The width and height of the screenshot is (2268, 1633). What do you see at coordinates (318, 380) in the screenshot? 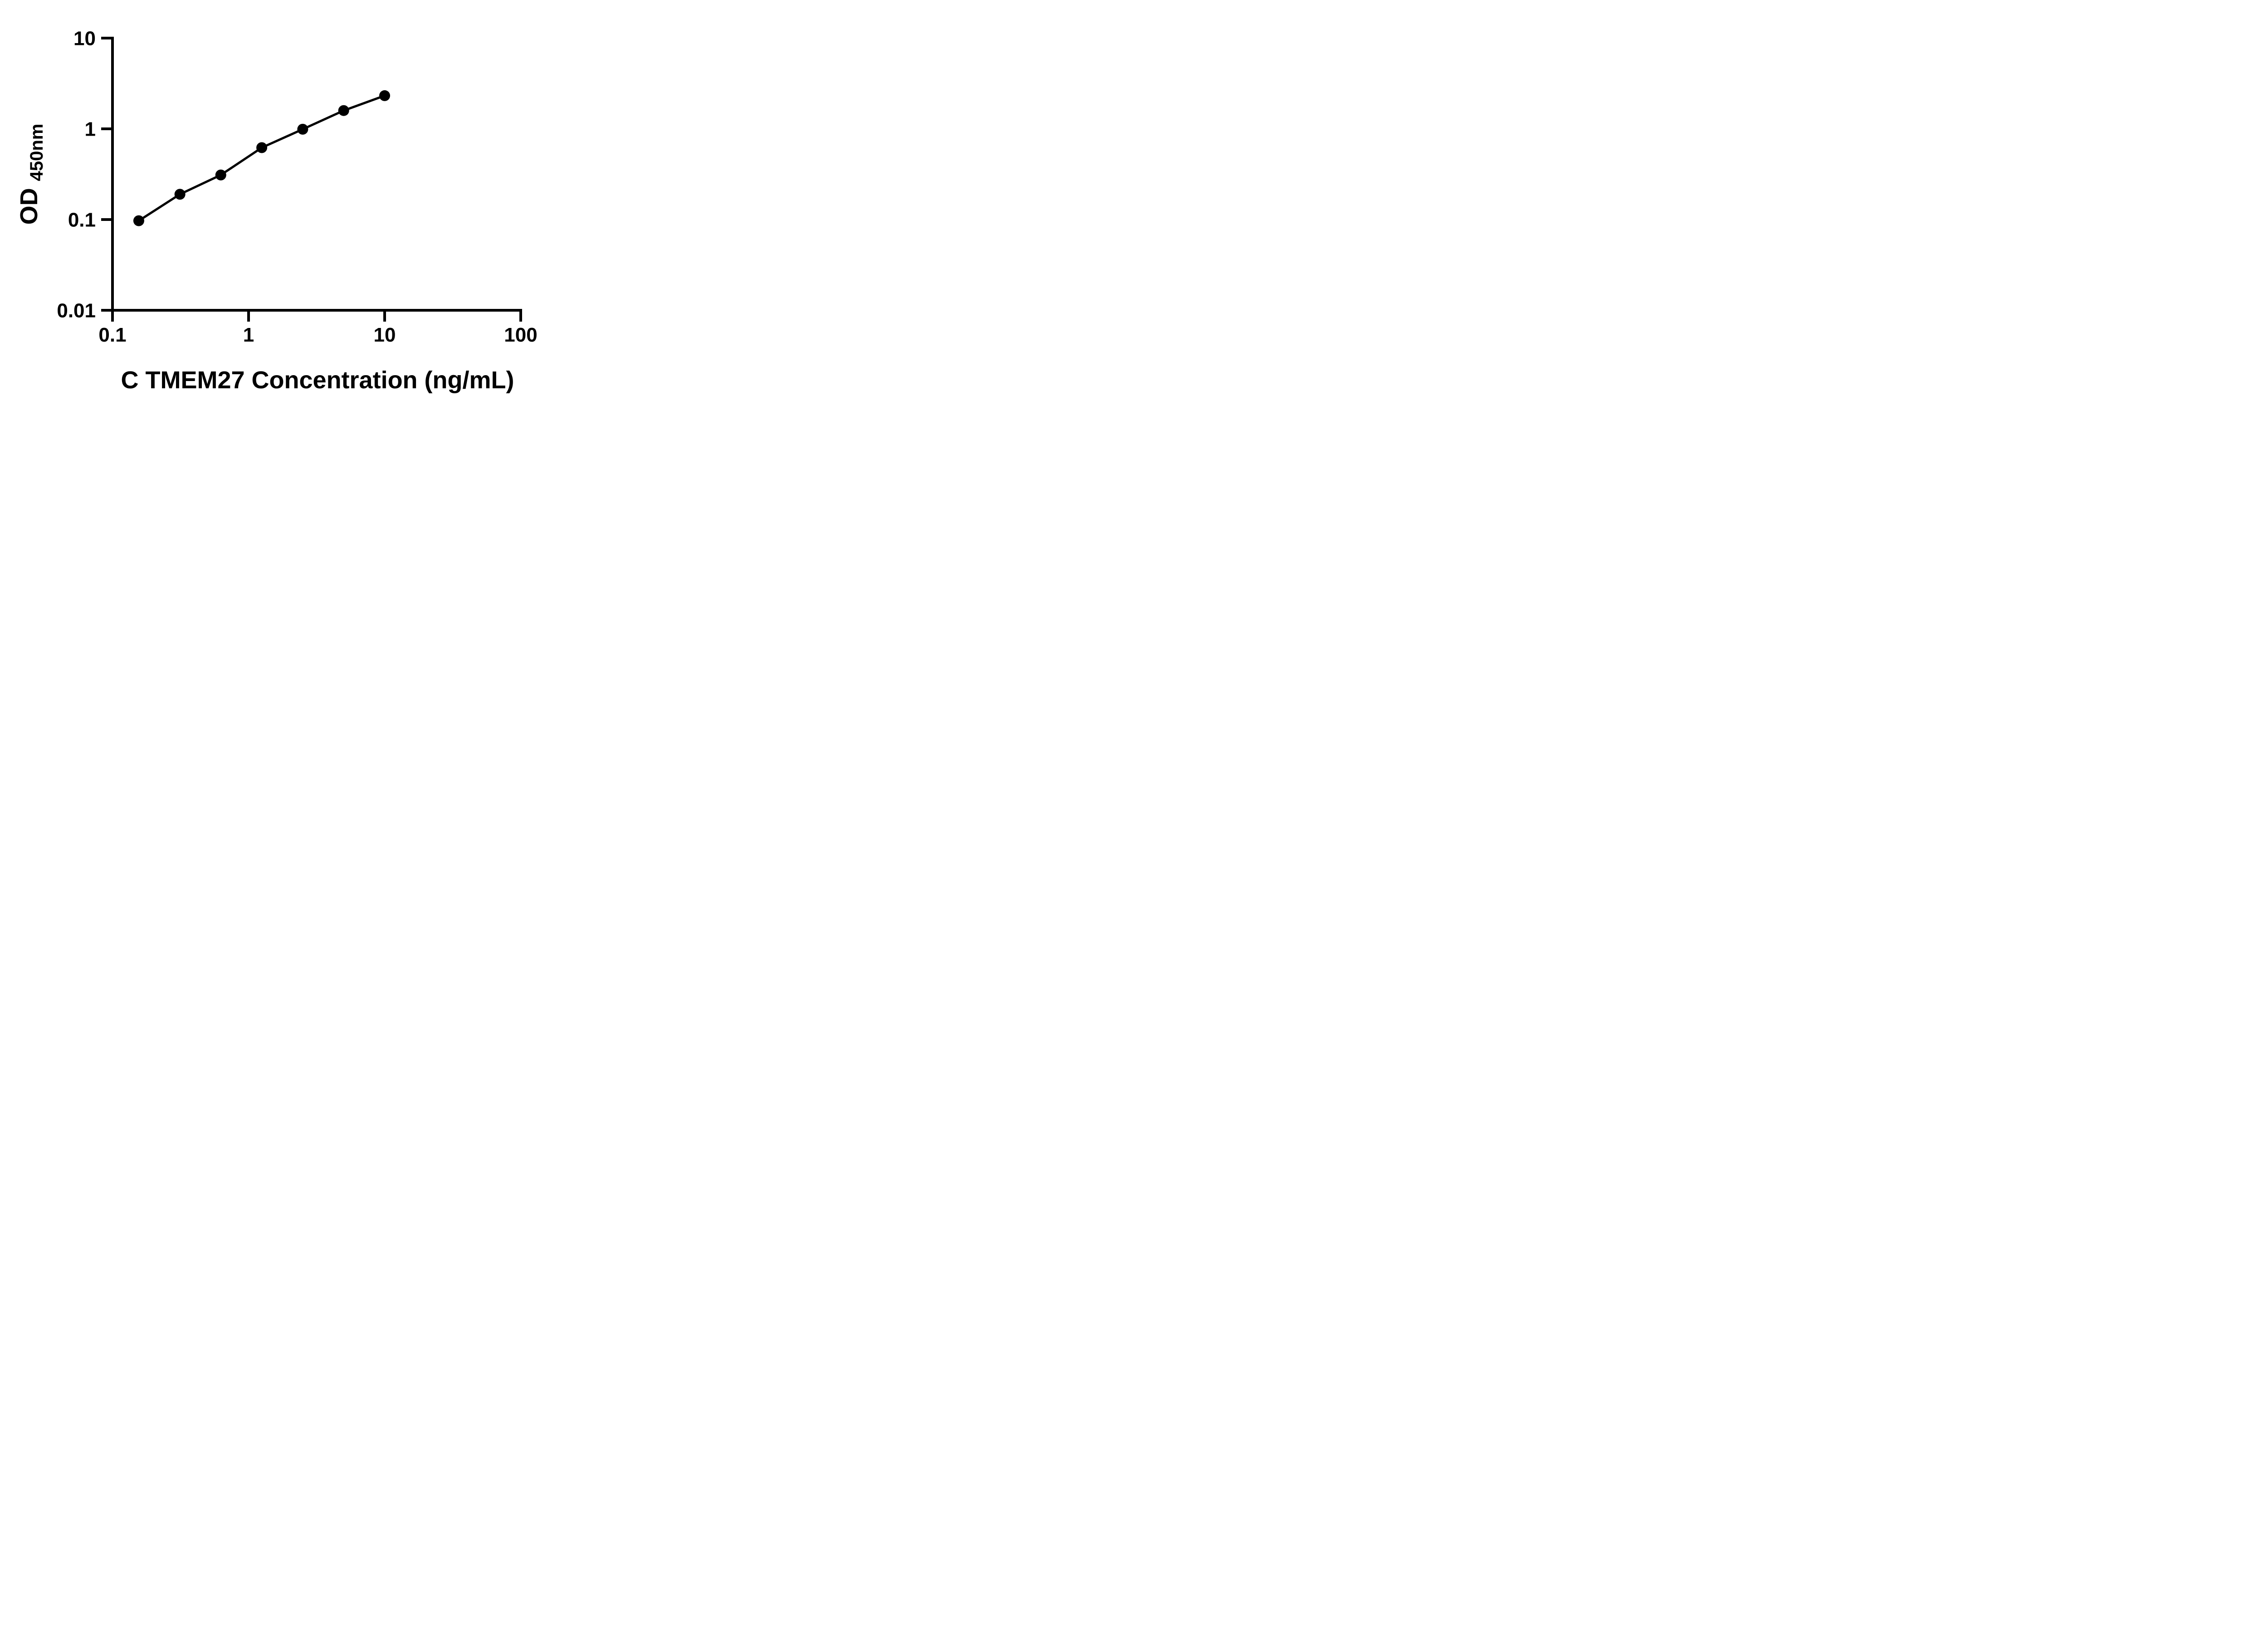
I see `x-axis-title: C TMEM27 Concentration (ng/mL)` at bounding box center [318, 380].